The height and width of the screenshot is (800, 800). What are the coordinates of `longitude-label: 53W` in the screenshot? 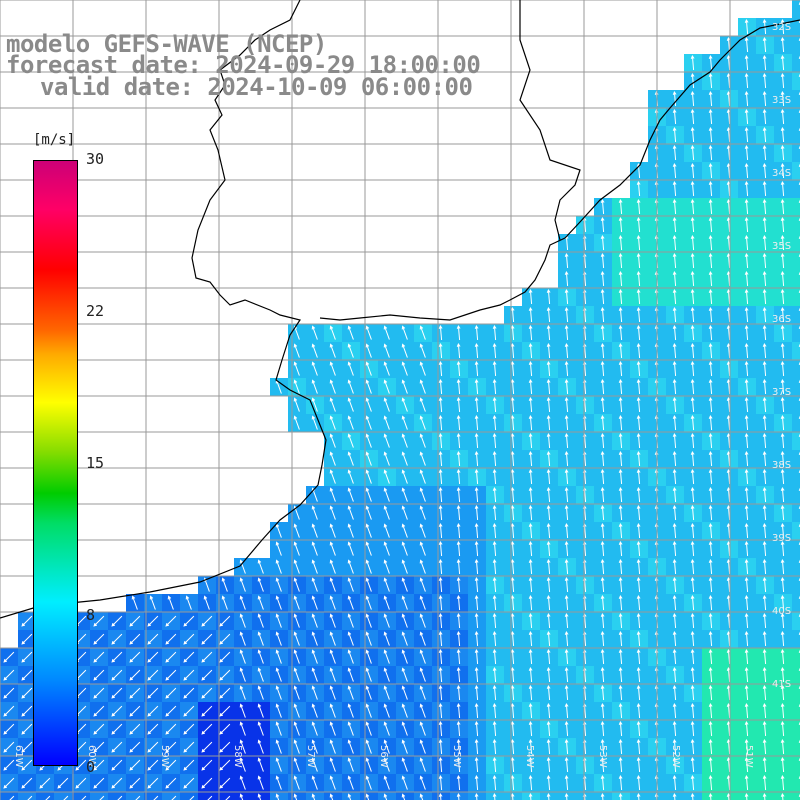 It's located at (602, 756).